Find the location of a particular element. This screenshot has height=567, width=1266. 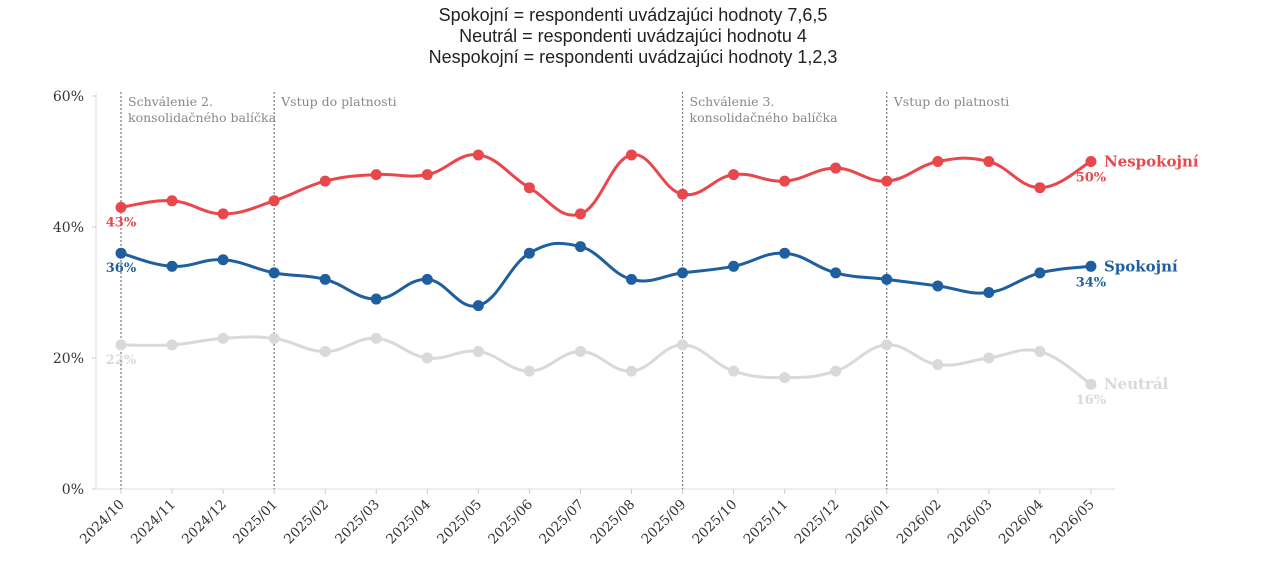

x-tick-label: 2026/05 is located at coordinates (1072, 522).